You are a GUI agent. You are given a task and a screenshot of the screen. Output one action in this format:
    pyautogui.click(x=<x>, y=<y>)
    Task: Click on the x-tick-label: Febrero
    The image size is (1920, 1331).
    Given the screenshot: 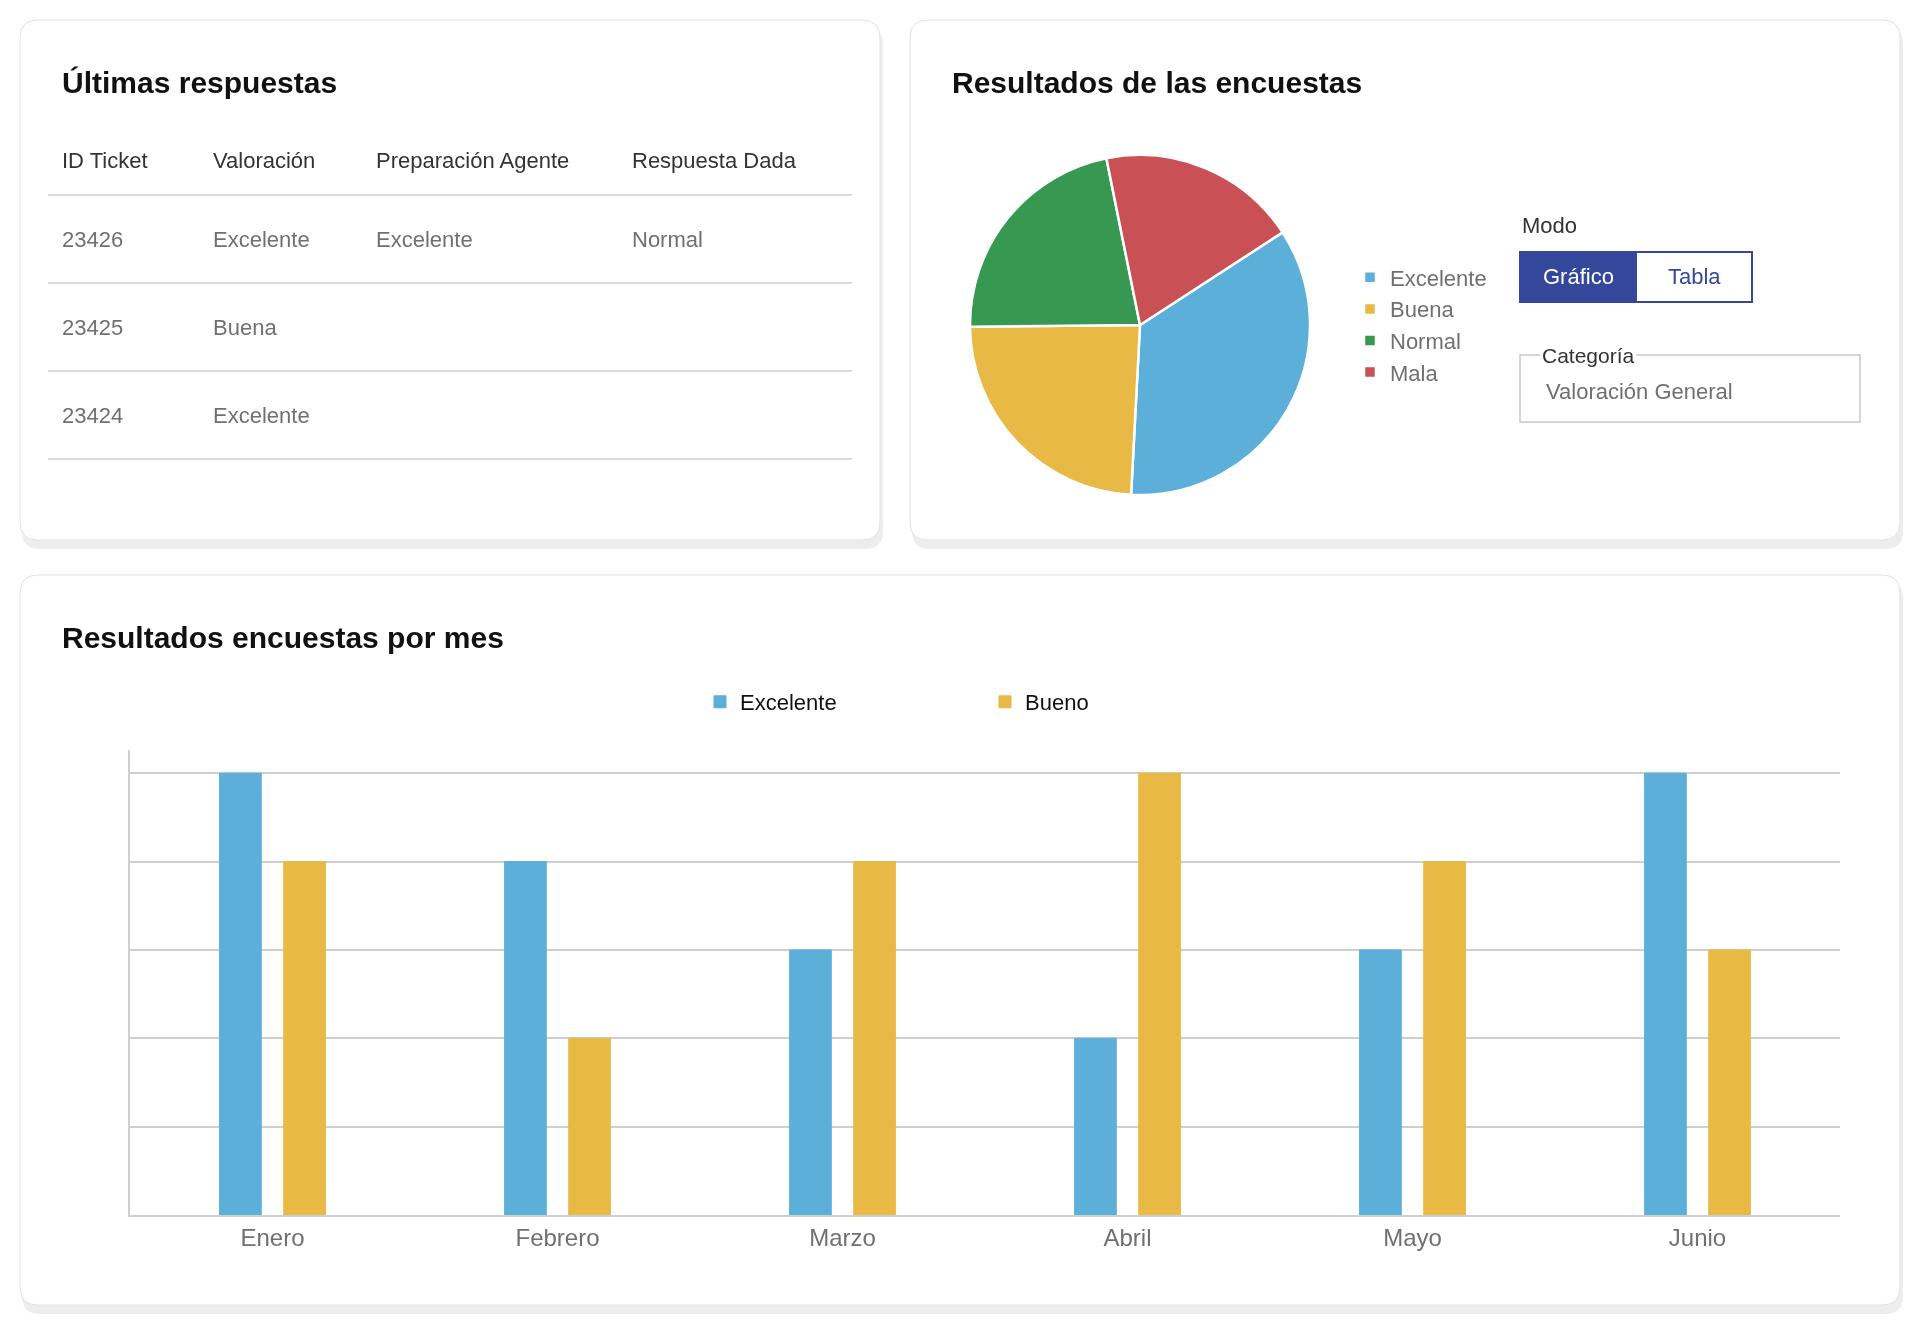 What is the action you would take?
    pyautogui.click(x=557, y=1237)
    